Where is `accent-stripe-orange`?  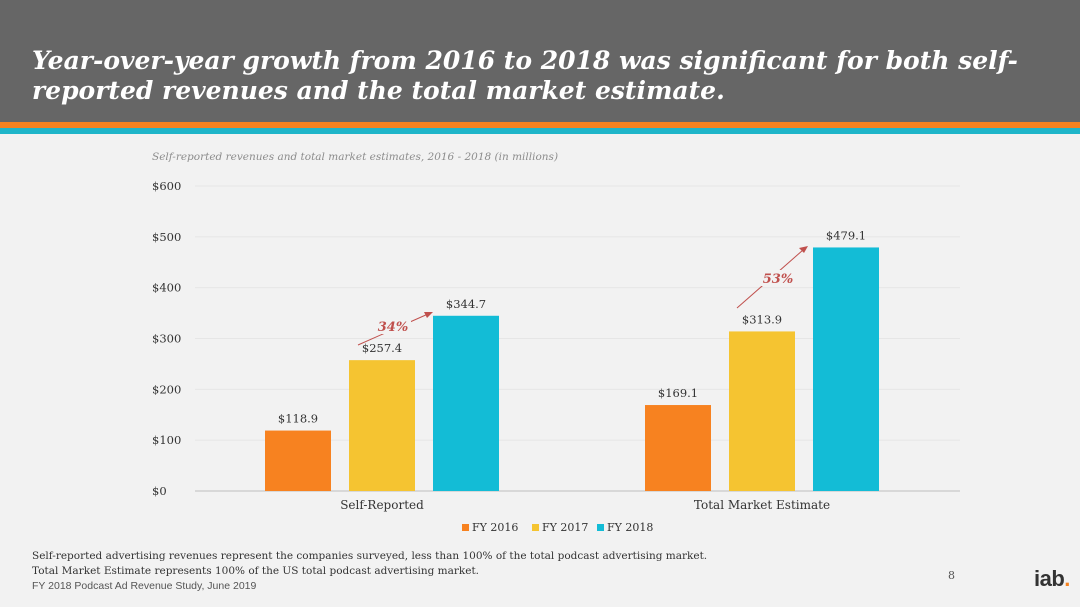 accent-stripe-orange is located at coordinates (540, 125).